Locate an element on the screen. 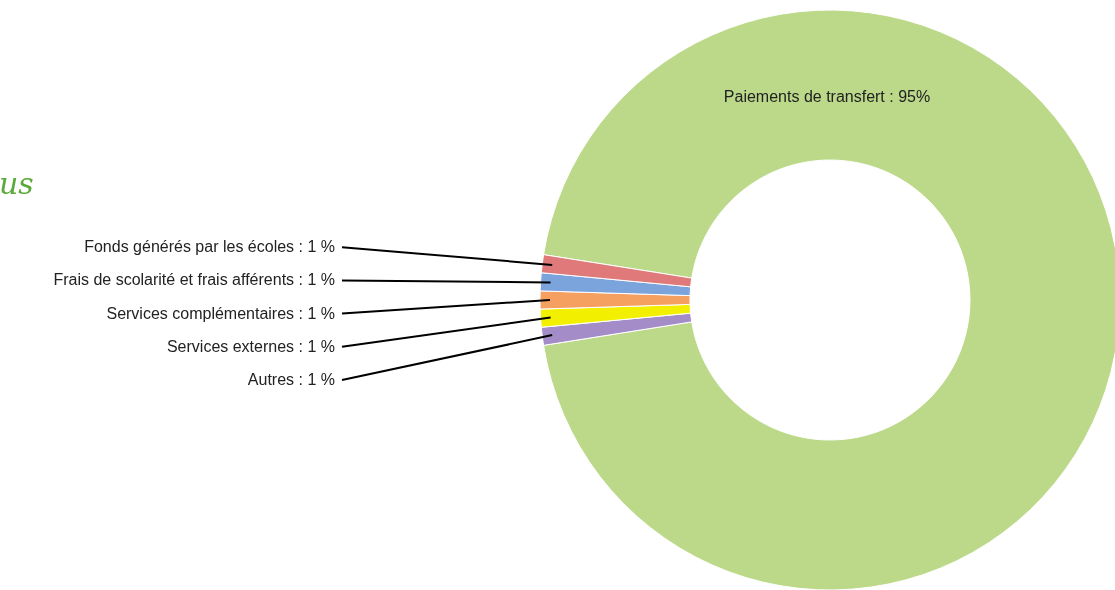  slice-label: Services complémentaires : 1 % is located at coordinates (220, 313).